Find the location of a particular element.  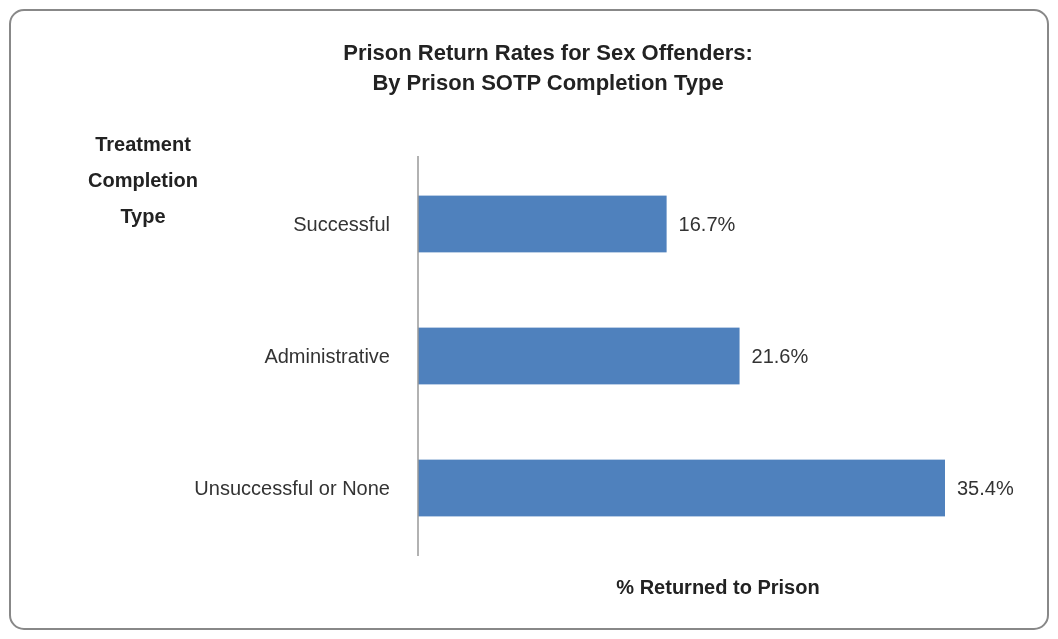

y-tick-label: Administrative is located at coordinates (327, 356).